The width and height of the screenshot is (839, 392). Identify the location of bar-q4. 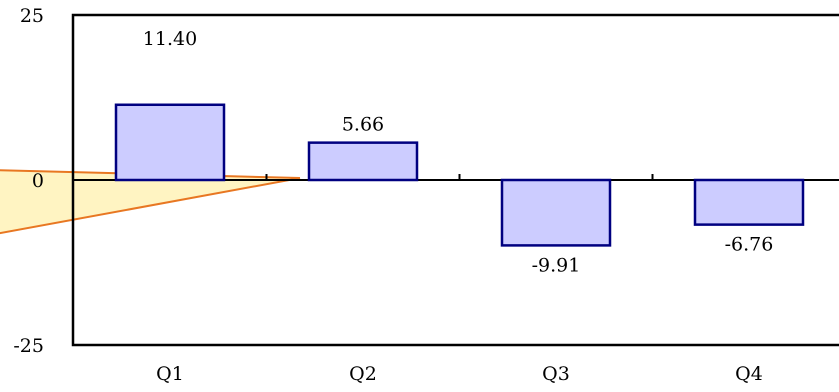
(749, 202).